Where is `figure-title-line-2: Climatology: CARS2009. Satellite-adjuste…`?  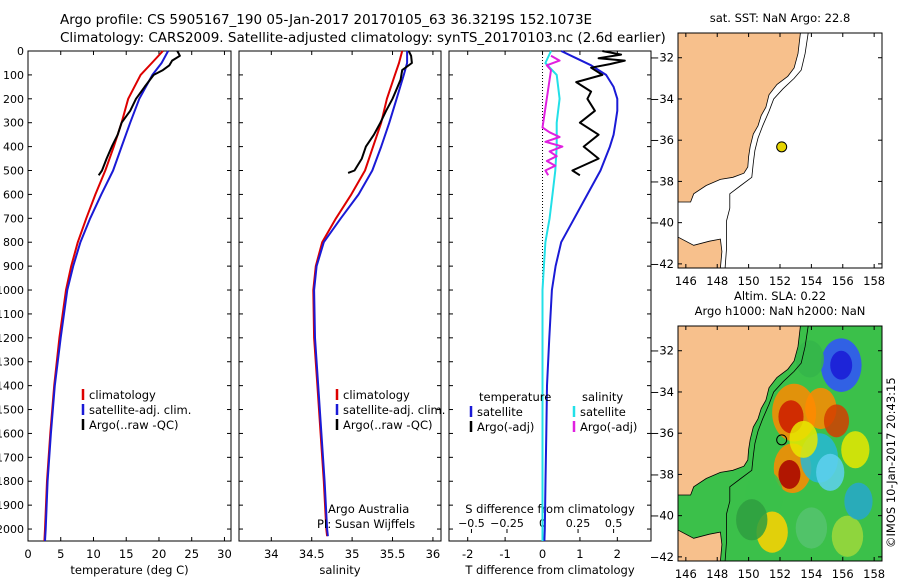
figure-title-line-2: Climatology: CARS2009. Satellite-adjuste… is located at coordinates (363, 38).